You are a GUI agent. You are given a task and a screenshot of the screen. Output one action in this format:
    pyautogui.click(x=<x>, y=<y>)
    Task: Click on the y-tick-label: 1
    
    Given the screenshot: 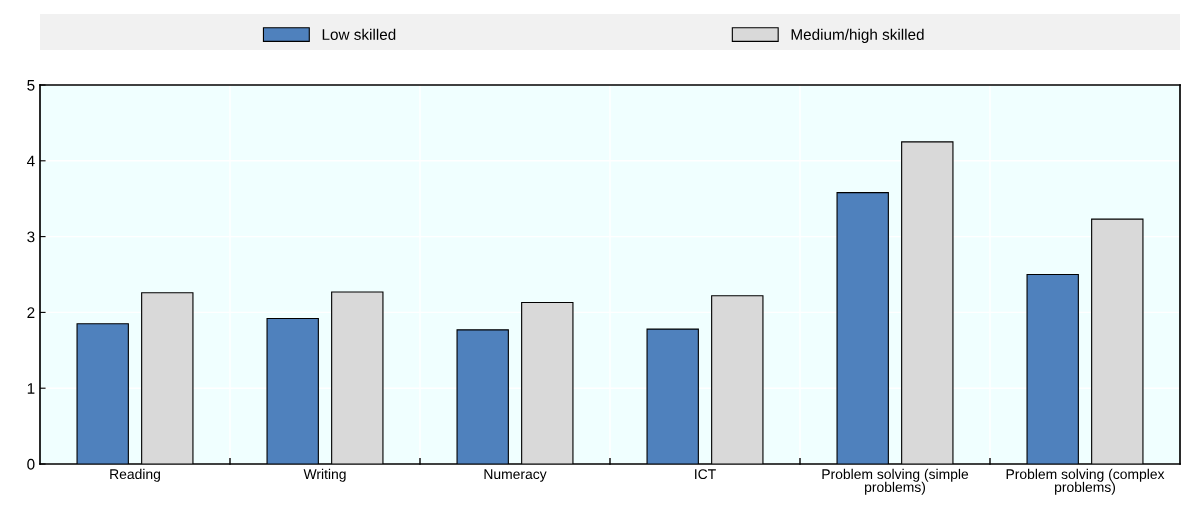 What is the action you would take?
    pyautogui.click(x=31, y=388)
    